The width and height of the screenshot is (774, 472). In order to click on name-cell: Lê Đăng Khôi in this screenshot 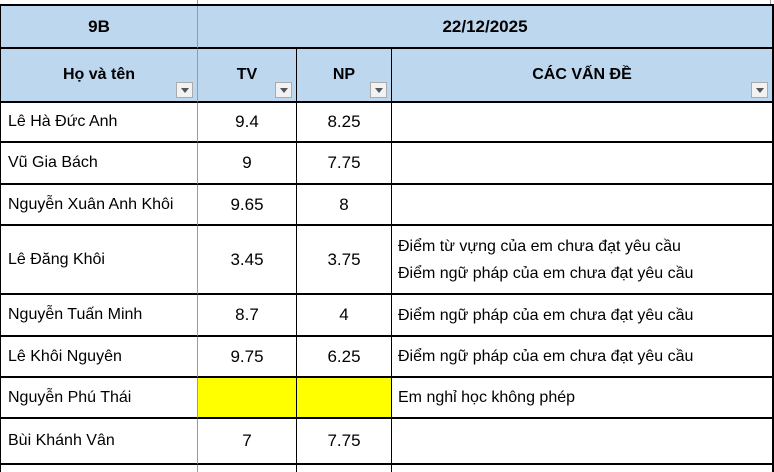, I will do `click(99, 260)`.